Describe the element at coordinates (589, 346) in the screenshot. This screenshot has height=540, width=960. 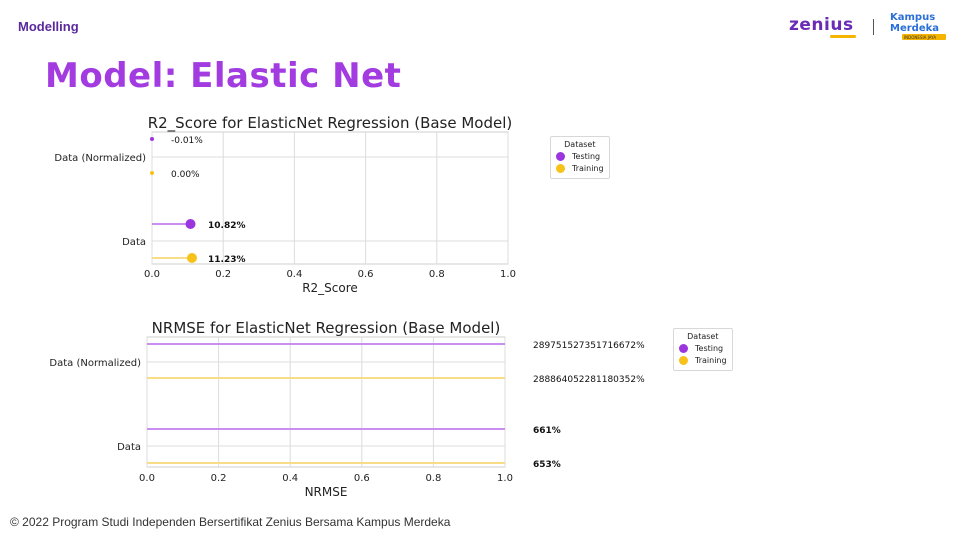
I see `data-label: 289751527351716672%` at that location.